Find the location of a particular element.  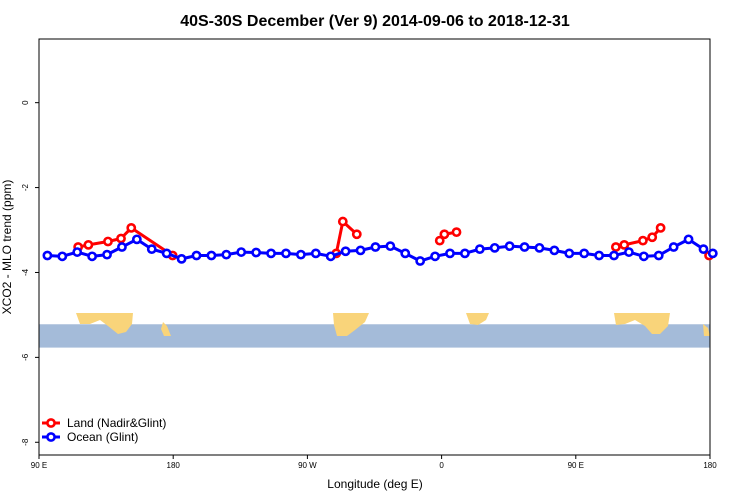

x-axis: 90 E 180 90 W 0 90 E 180 is located at coordinates (374, 462).